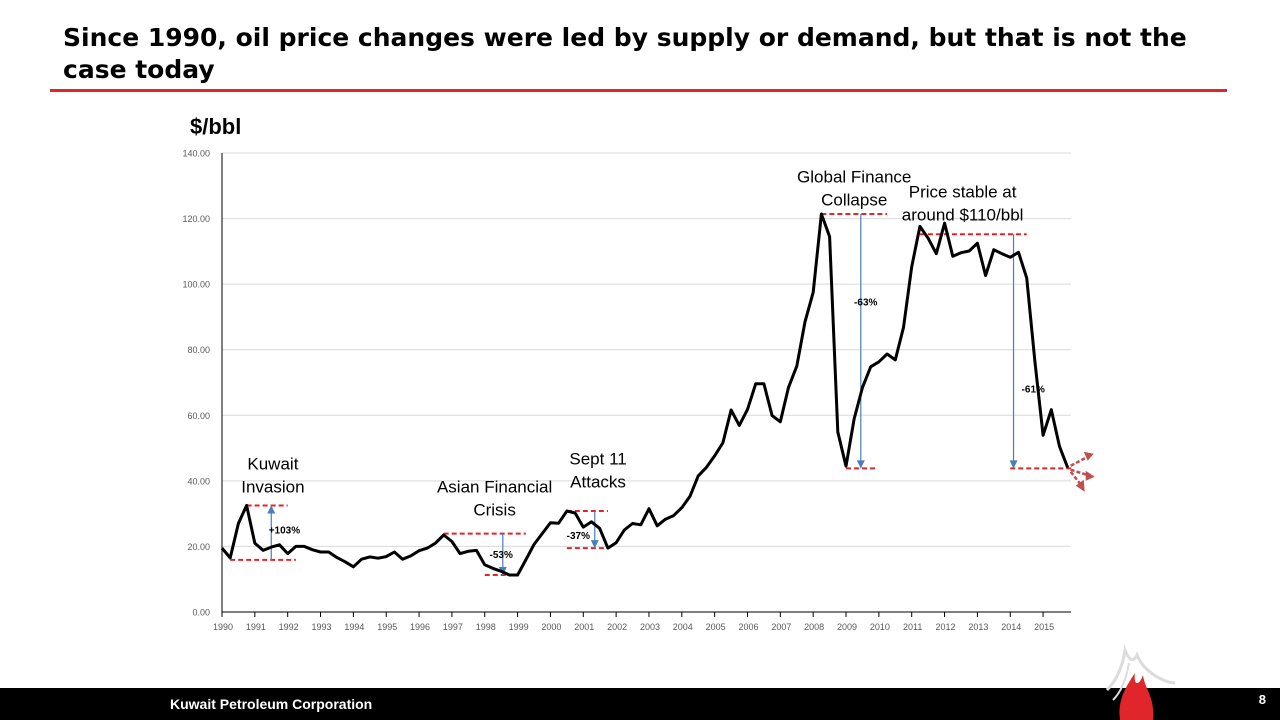 Image resolution: width=1280 pixels, height=720 pixels. I want to click on y-tick-label: 40.00, so click(198, 481).